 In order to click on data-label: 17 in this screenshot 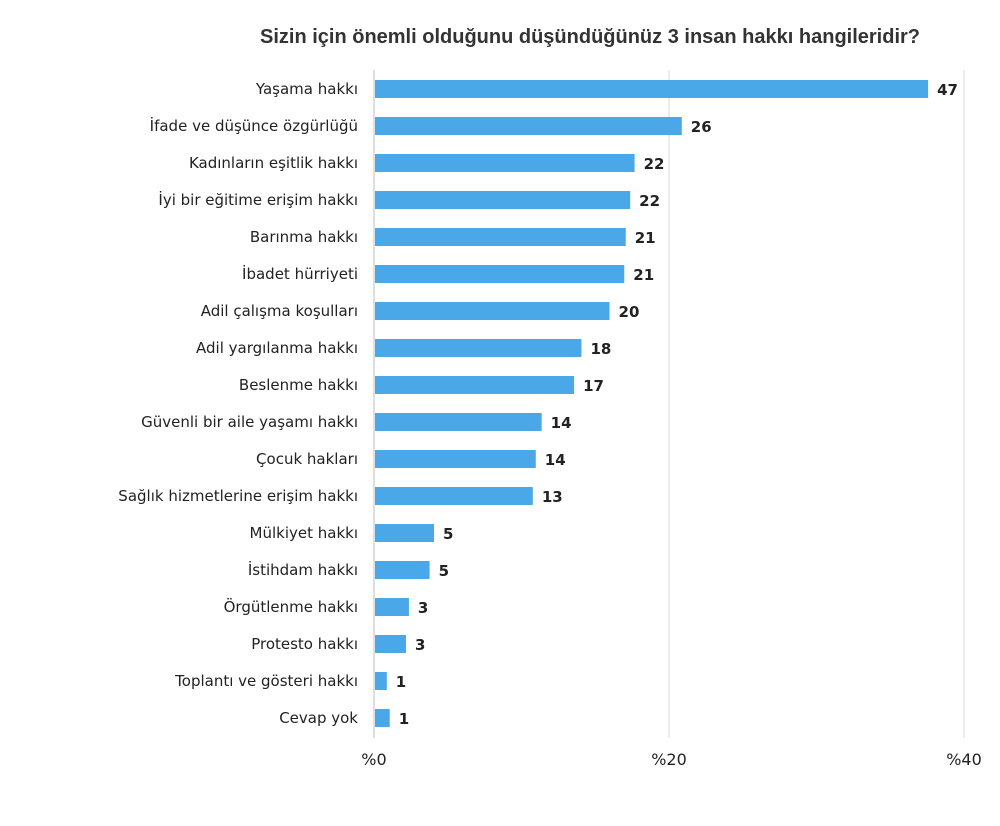, I will do `click(593, 386)`.